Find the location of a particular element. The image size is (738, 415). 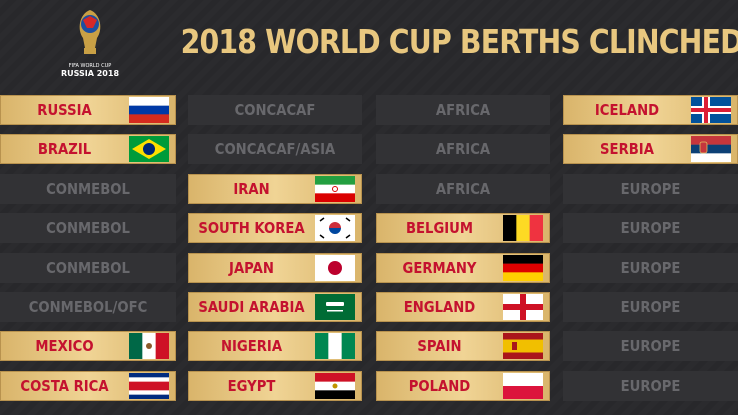

clinched-cell: EGYPT is located at coordinates (275, 385).